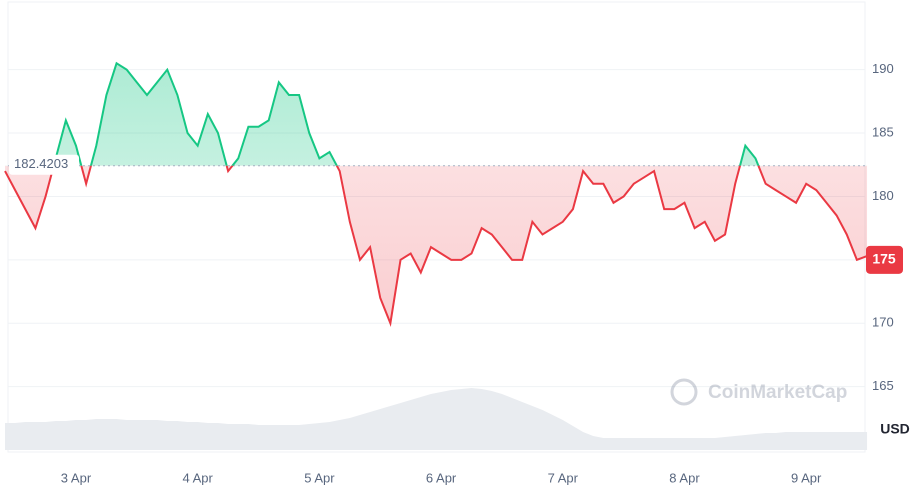  Describe the element at coordinates (883, 195) in the screenshot. I see `y-tick-label: 180` at that location.